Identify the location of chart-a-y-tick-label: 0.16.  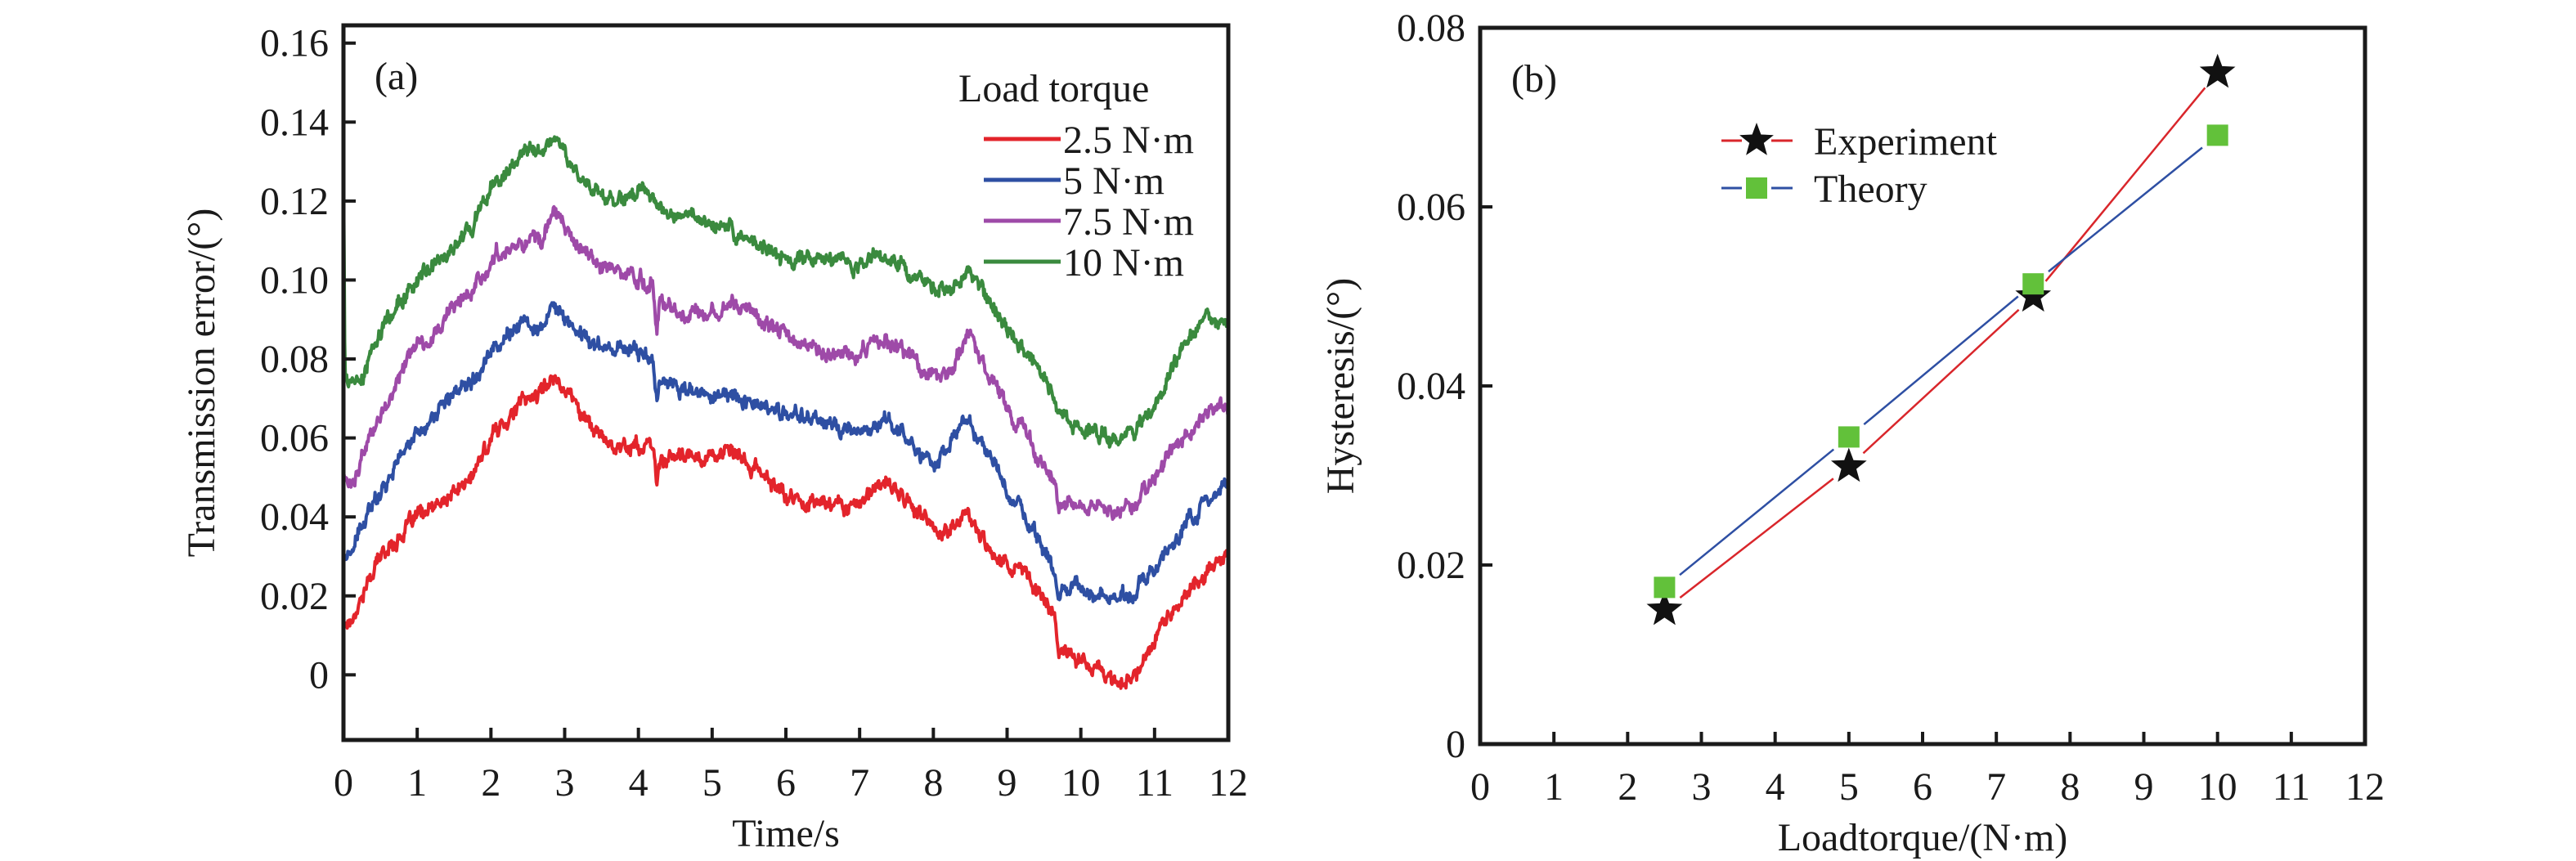
(294, 43).